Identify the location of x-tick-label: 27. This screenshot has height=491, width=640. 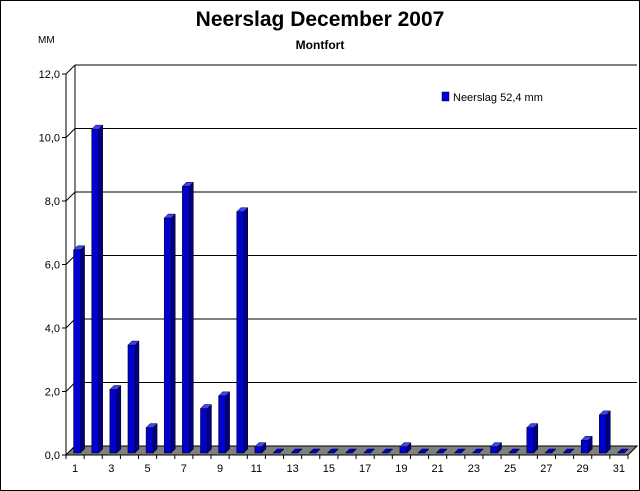
(546, 469).